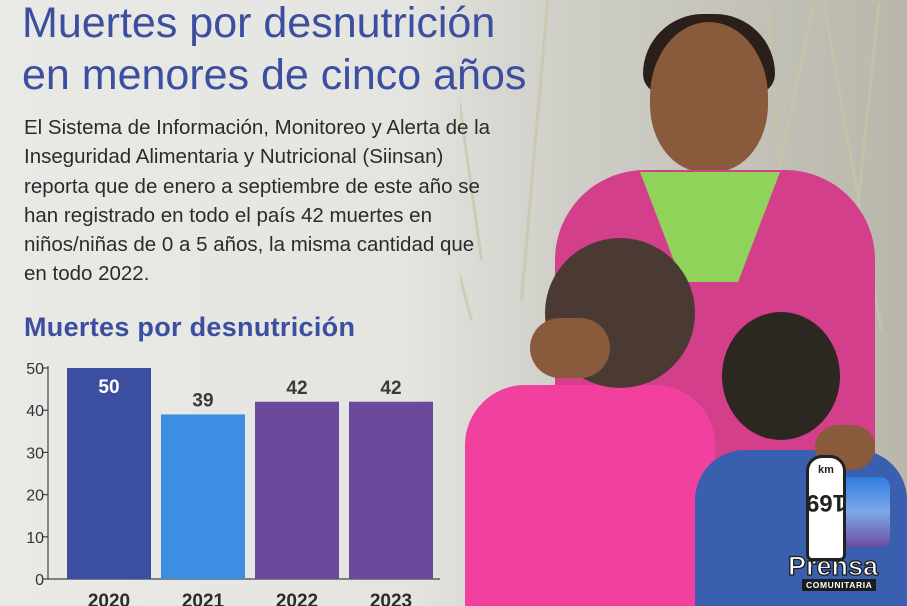 The width and height of the screenshot is (907, 606). I want to click on logo-number: 169, so click(826, 503).